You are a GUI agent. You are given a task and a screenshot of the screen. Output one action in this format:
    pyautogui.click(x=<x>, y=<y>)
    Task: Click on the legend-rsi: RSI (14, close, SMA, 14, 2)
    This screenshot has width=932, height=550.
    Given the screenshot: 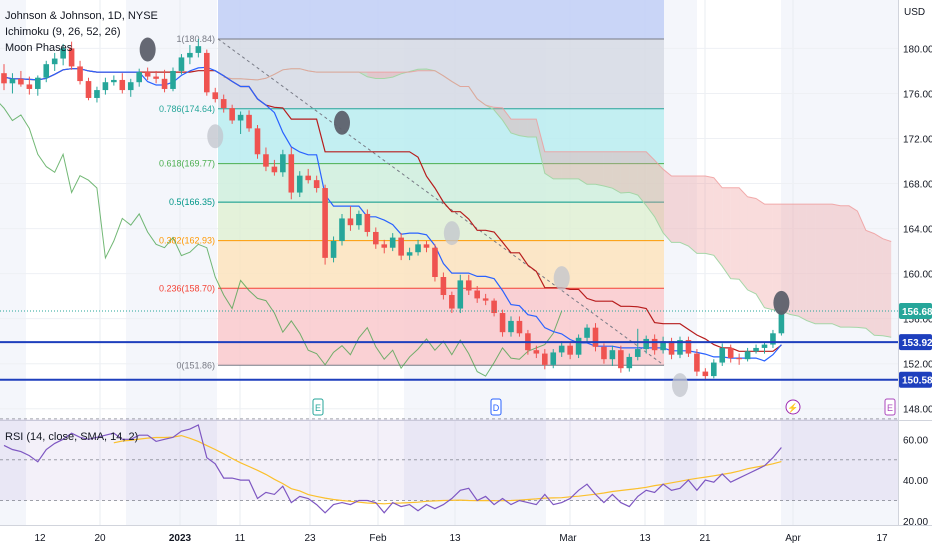 What is the action you would take?
    pyautogui.click(x=72, y=437)
    